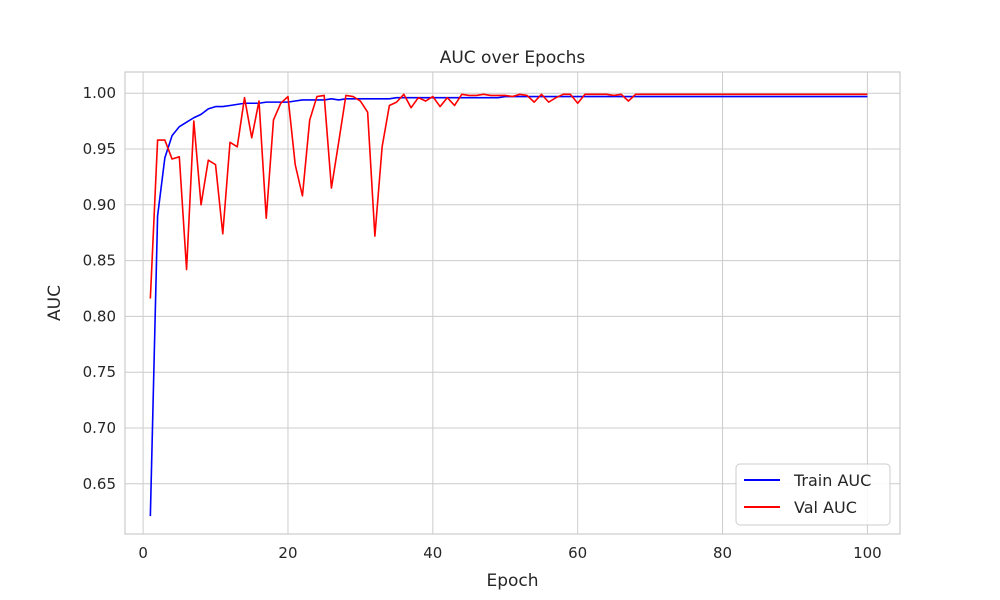  Describe the element at coordinates (143, 553) in the screenshot. I see `x-tick-label: 0` at that location.